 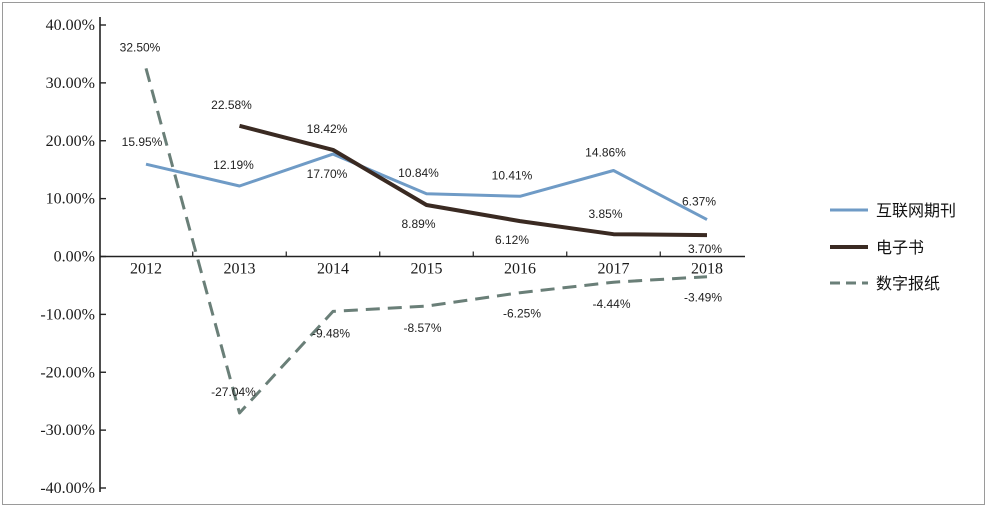 I want to click on y-tick-label: -10.00%, so click(x=67, y=314).